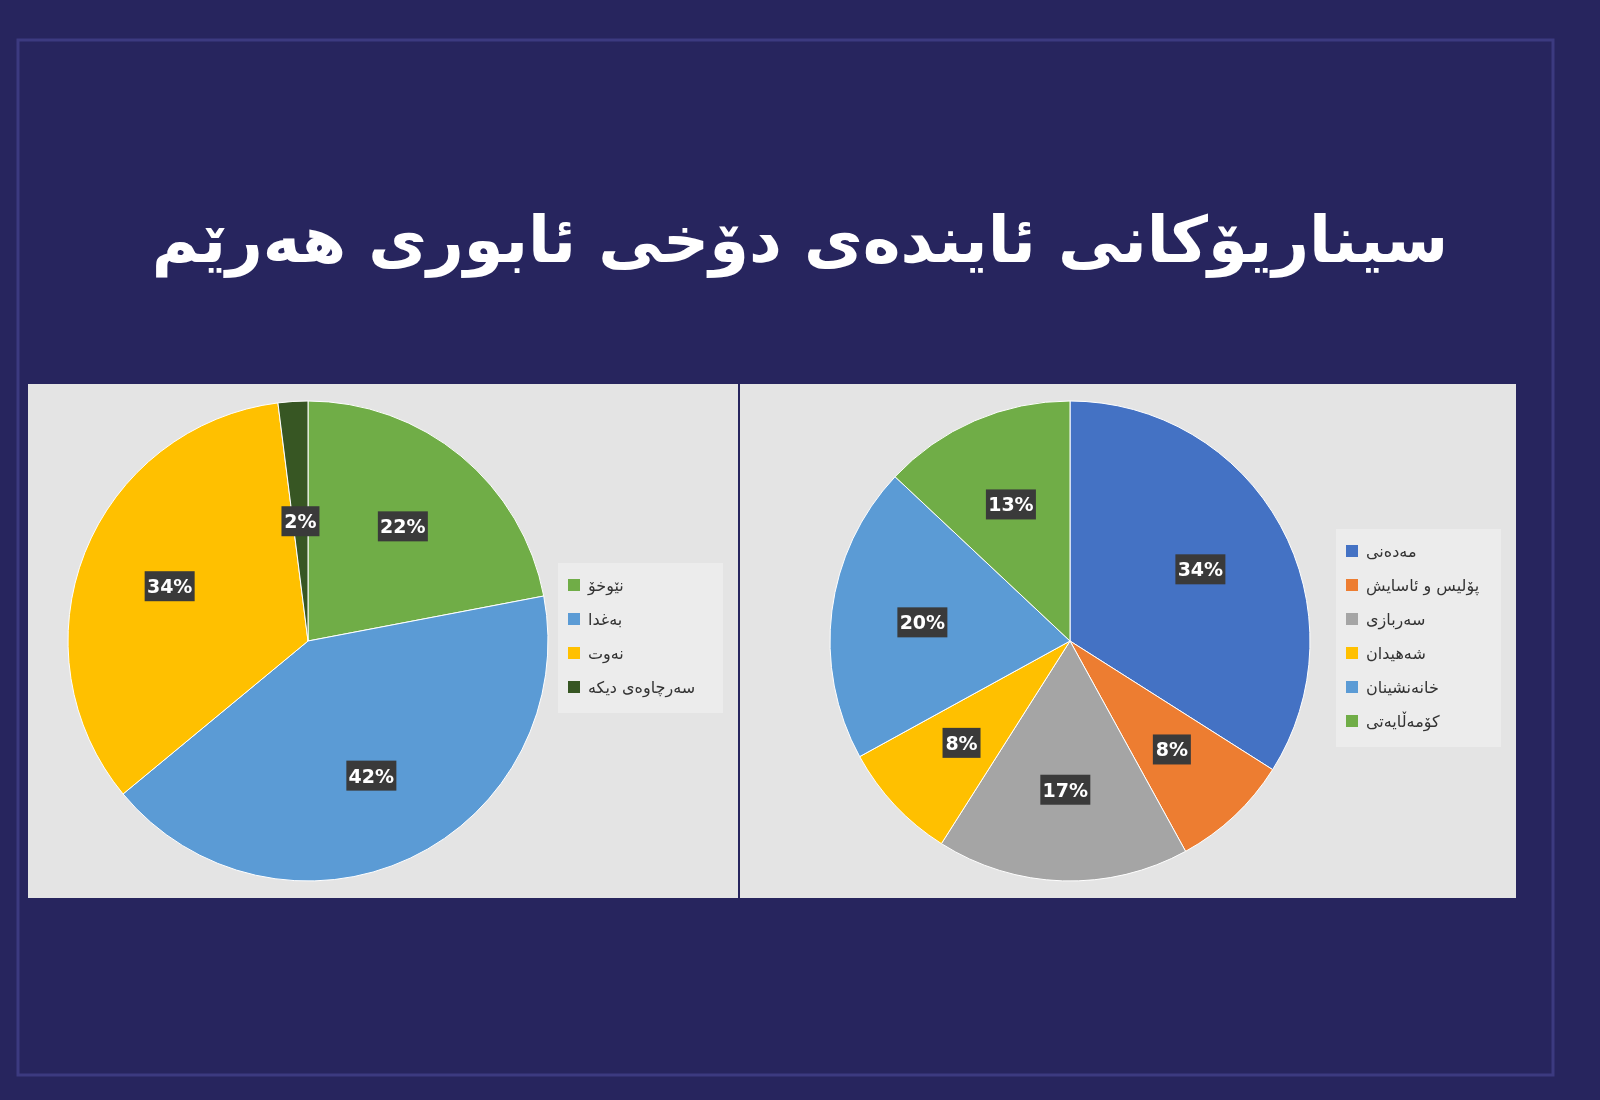 The image size is (1600, 1100). I want to click on legend-label: نەوت, so click(606, 654).